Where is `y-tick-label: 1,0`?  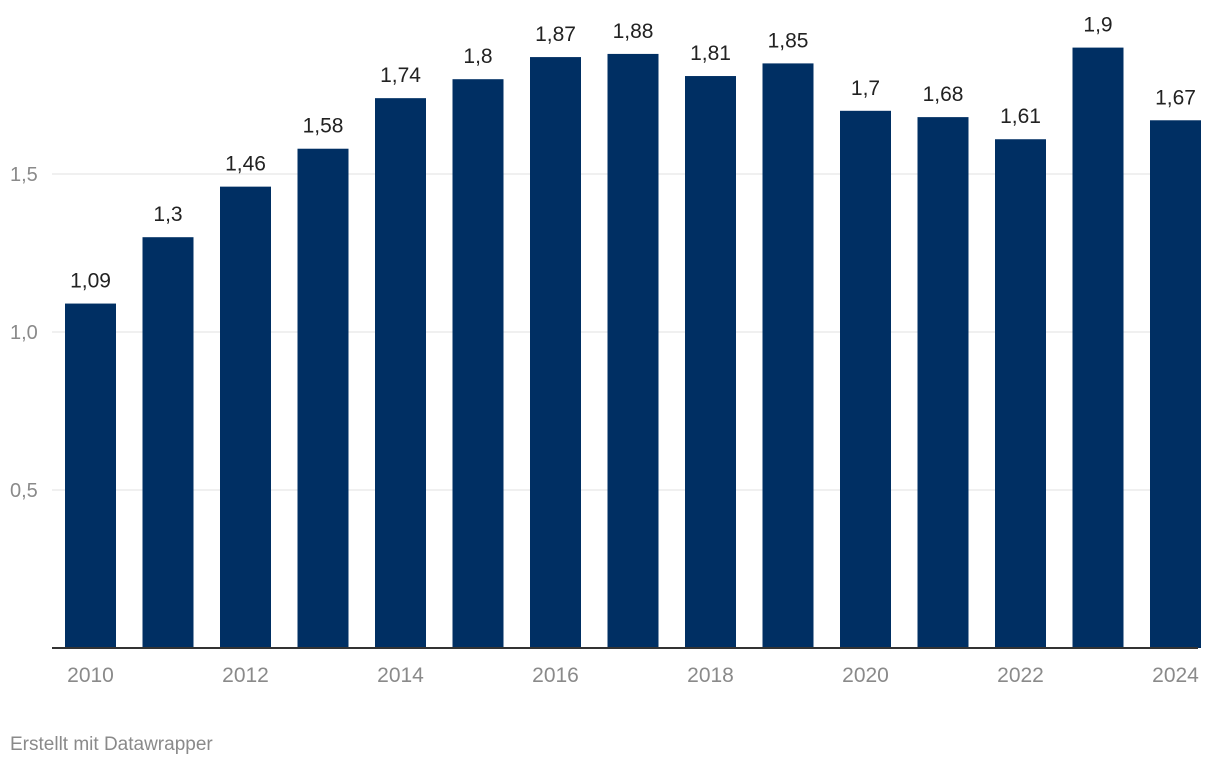 y-tick-label: 1,0 is located at coordinates (24, 333).